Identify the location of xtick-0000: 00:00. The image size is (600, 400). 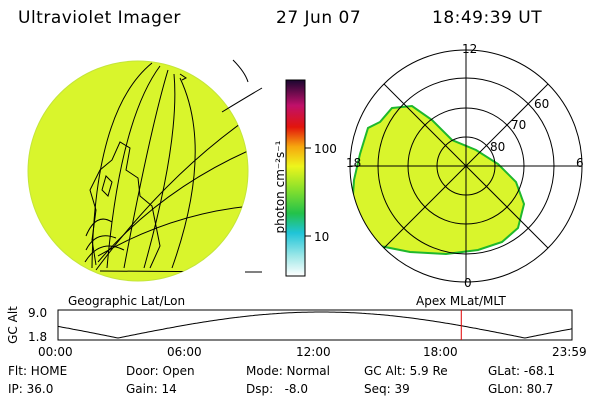
(55, 352).